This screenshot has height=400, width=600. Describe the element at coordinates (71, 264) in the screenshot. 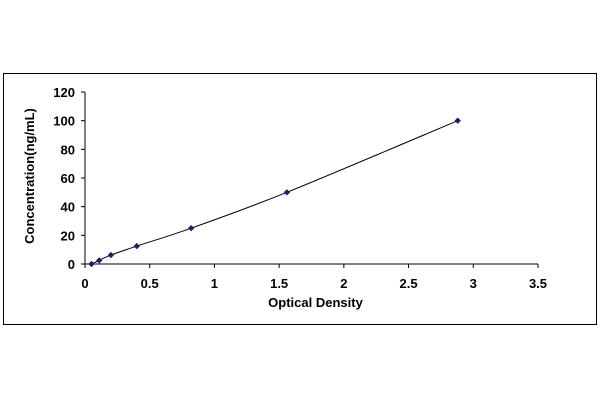

I see `y-tick-label: 0` at that location.